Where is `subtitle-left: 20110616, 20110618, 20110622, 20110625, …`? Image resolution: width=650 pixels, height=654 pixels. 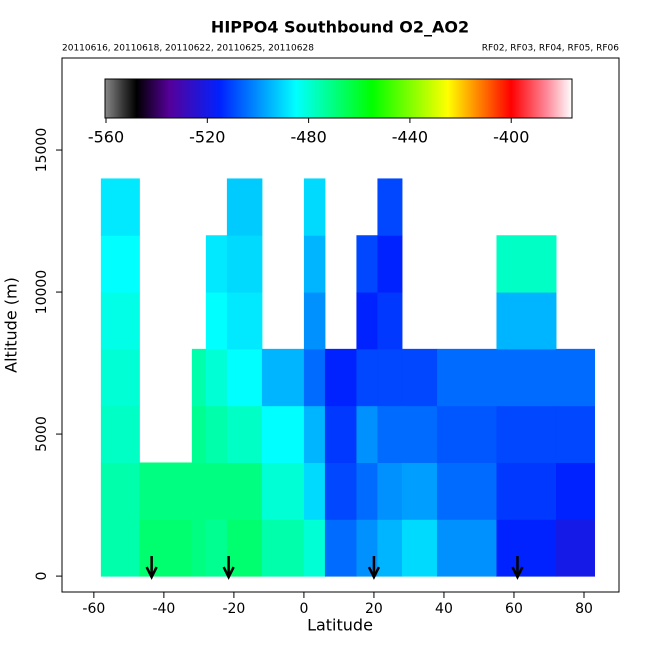 subtitle-left: 20110616, 20110618, 20110622, 20110625, … is located at coordinates (188, 49).